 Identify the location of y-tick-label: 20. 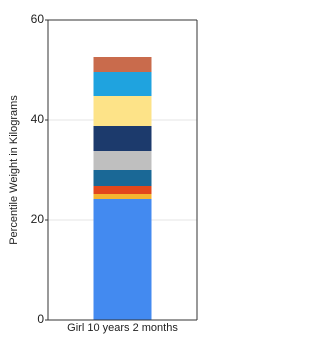
(38, 219).